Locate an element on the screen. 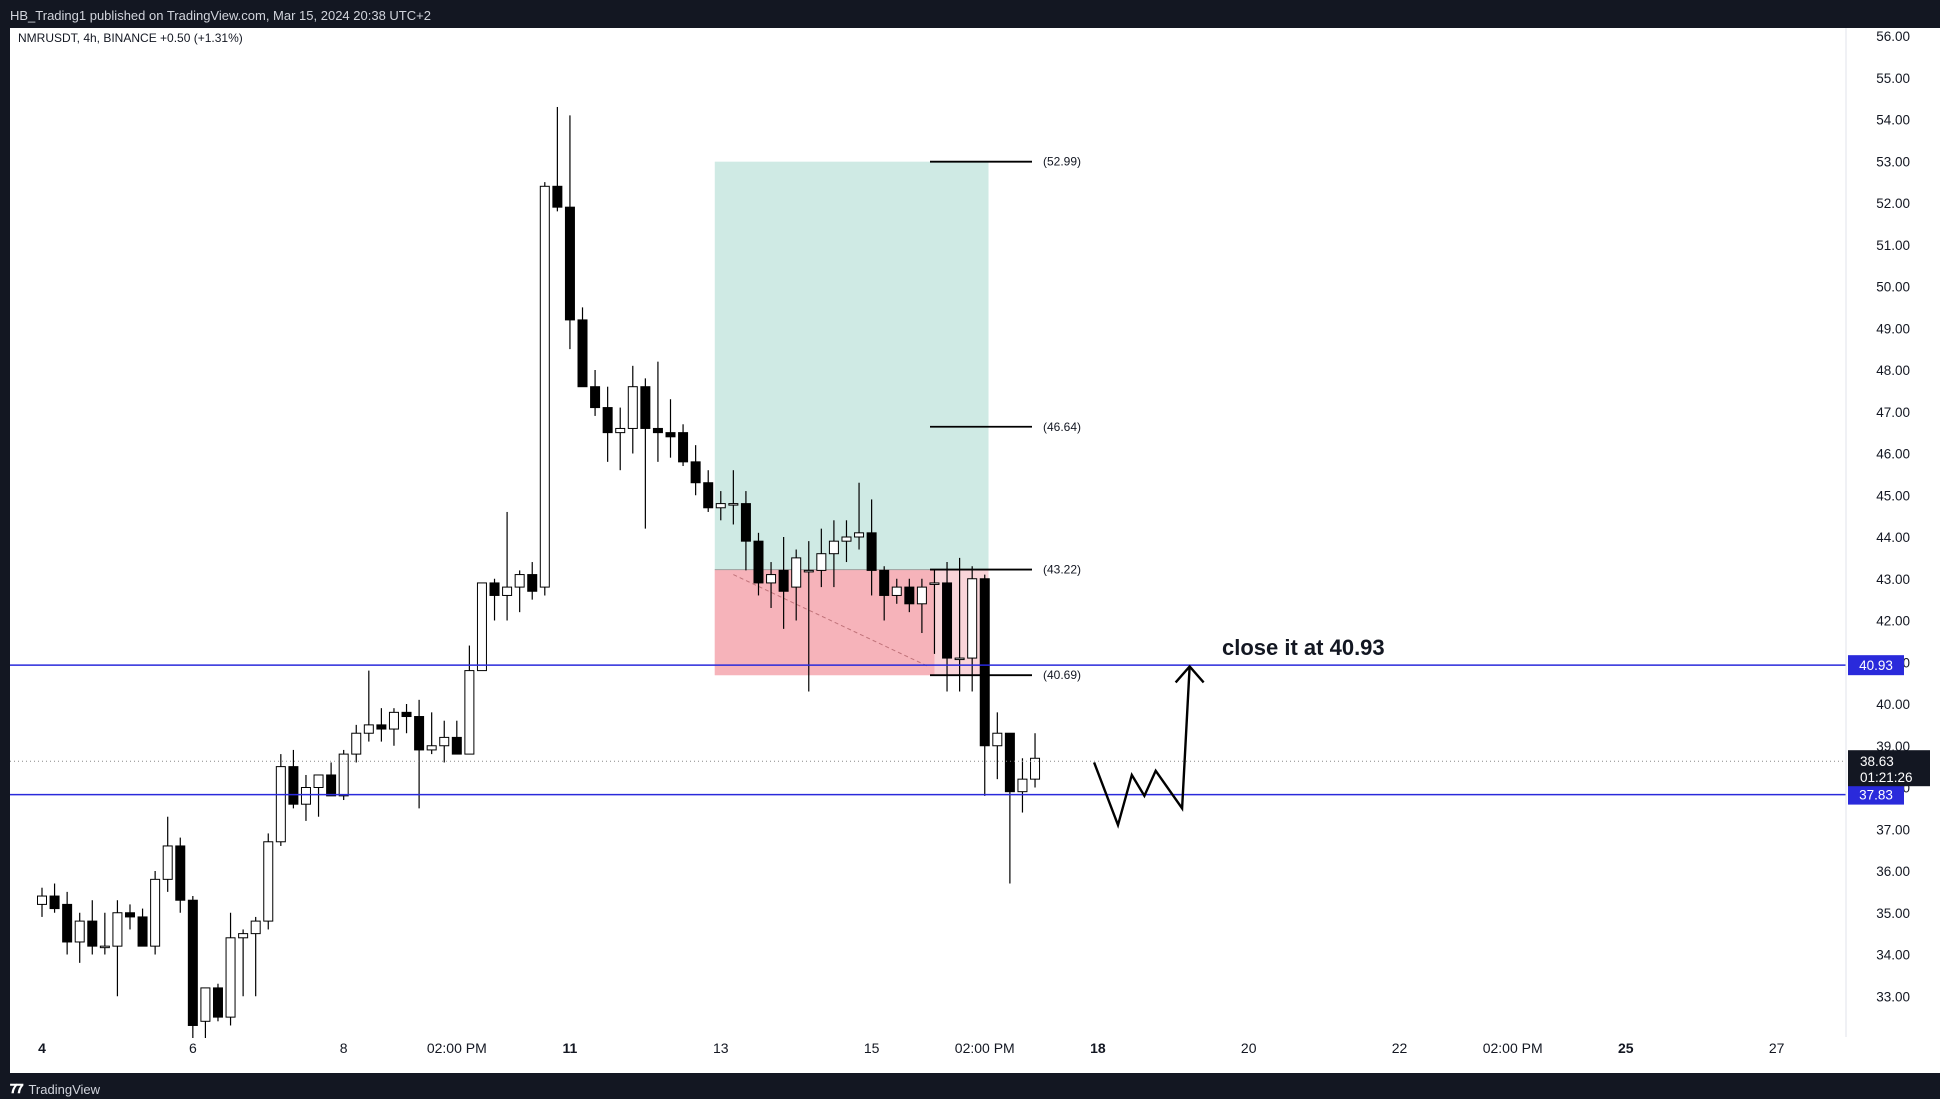 The height and width of the screenshot is (1099, 1940). time-tick-label: 8 is located at coordinates (344, 1048).